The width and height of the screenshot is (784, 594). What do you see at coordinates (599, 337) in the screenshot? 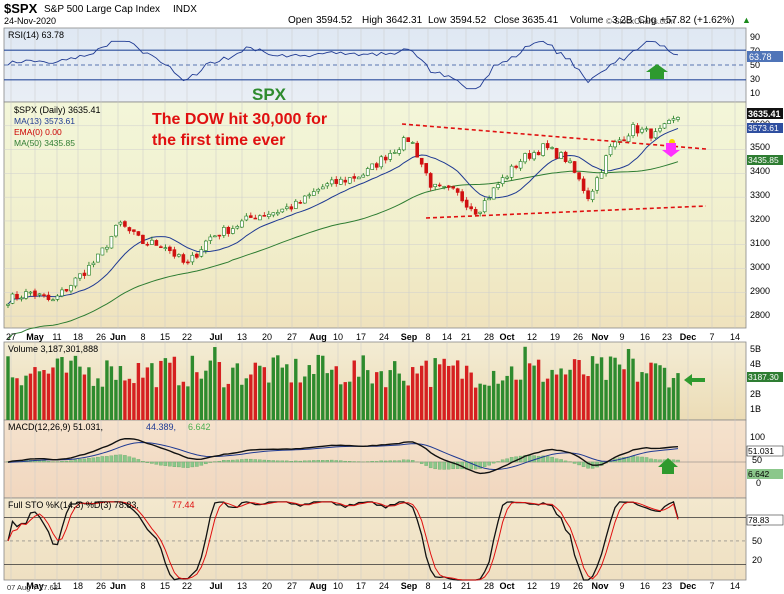
I see `x-tick-label: Nov` at bounding box center [599, 337].